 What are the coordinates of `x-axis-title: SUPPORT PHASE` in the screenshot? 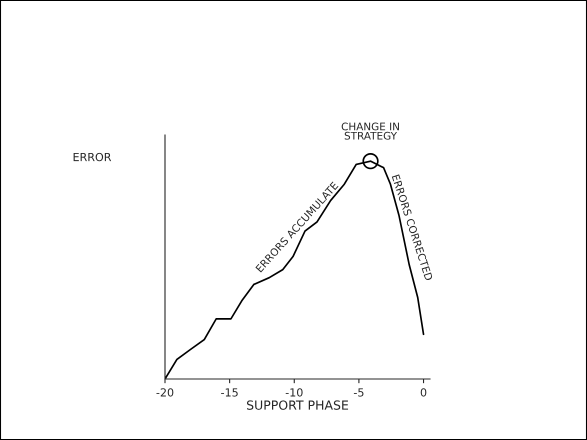 It's located at (297, 405).